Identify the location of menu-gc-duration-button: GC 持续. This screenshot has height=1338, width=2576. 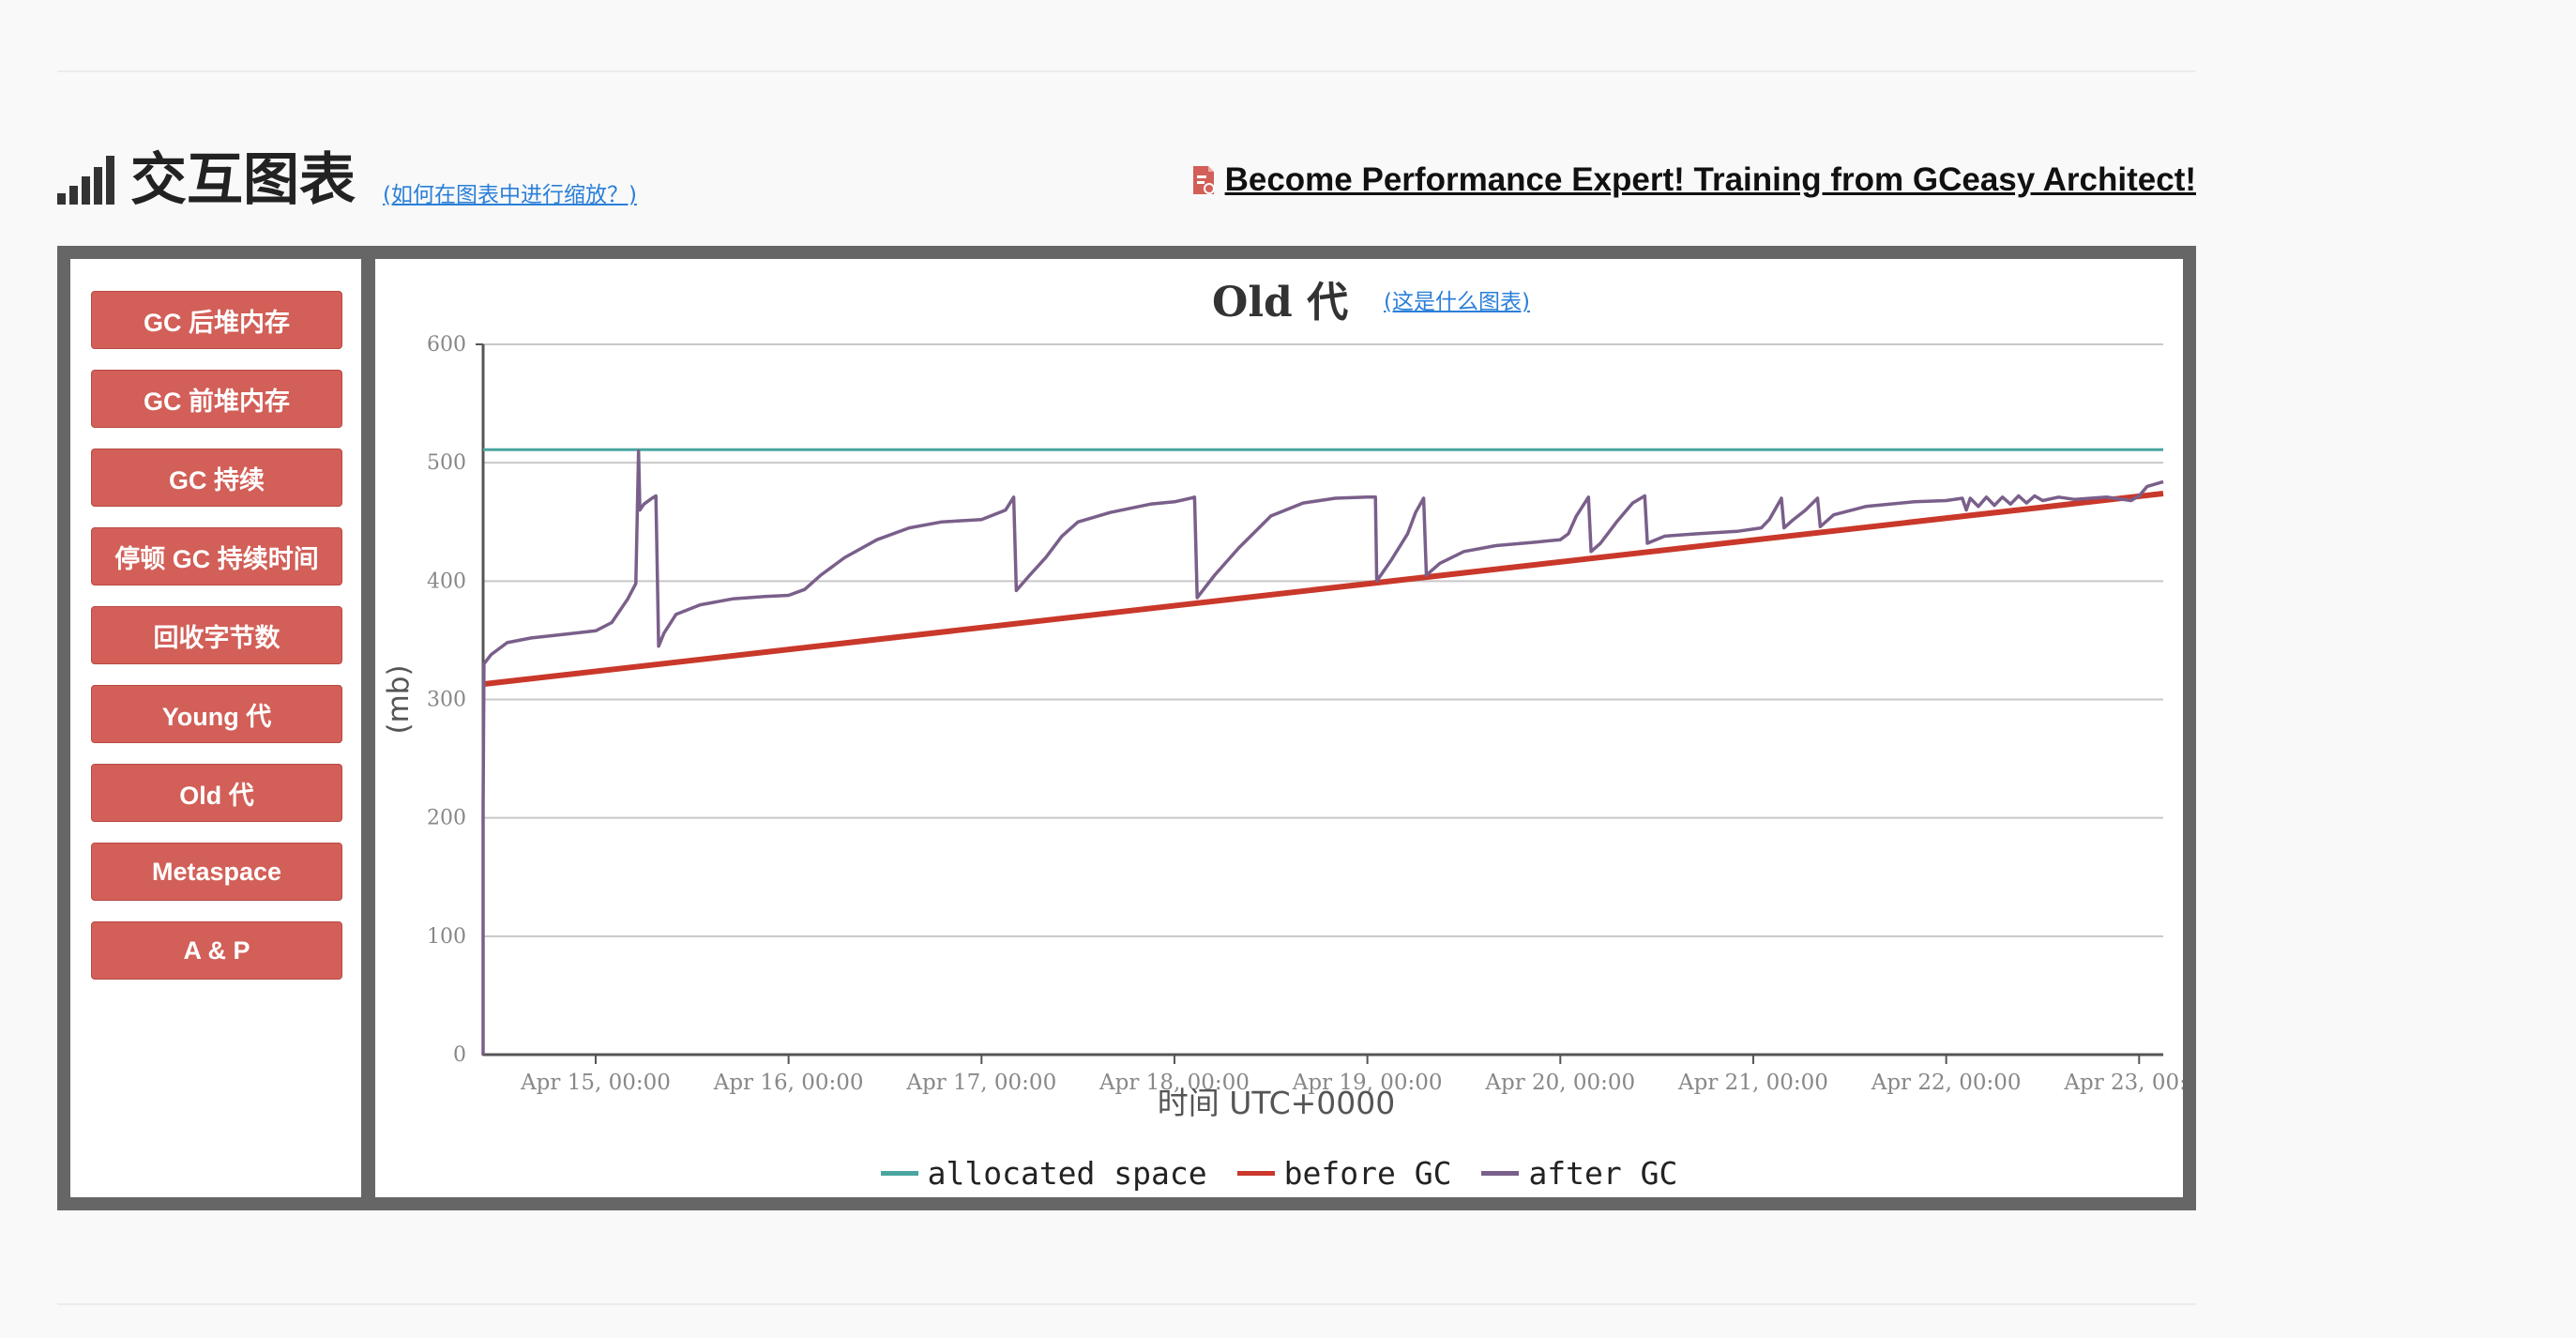
(216, 478).